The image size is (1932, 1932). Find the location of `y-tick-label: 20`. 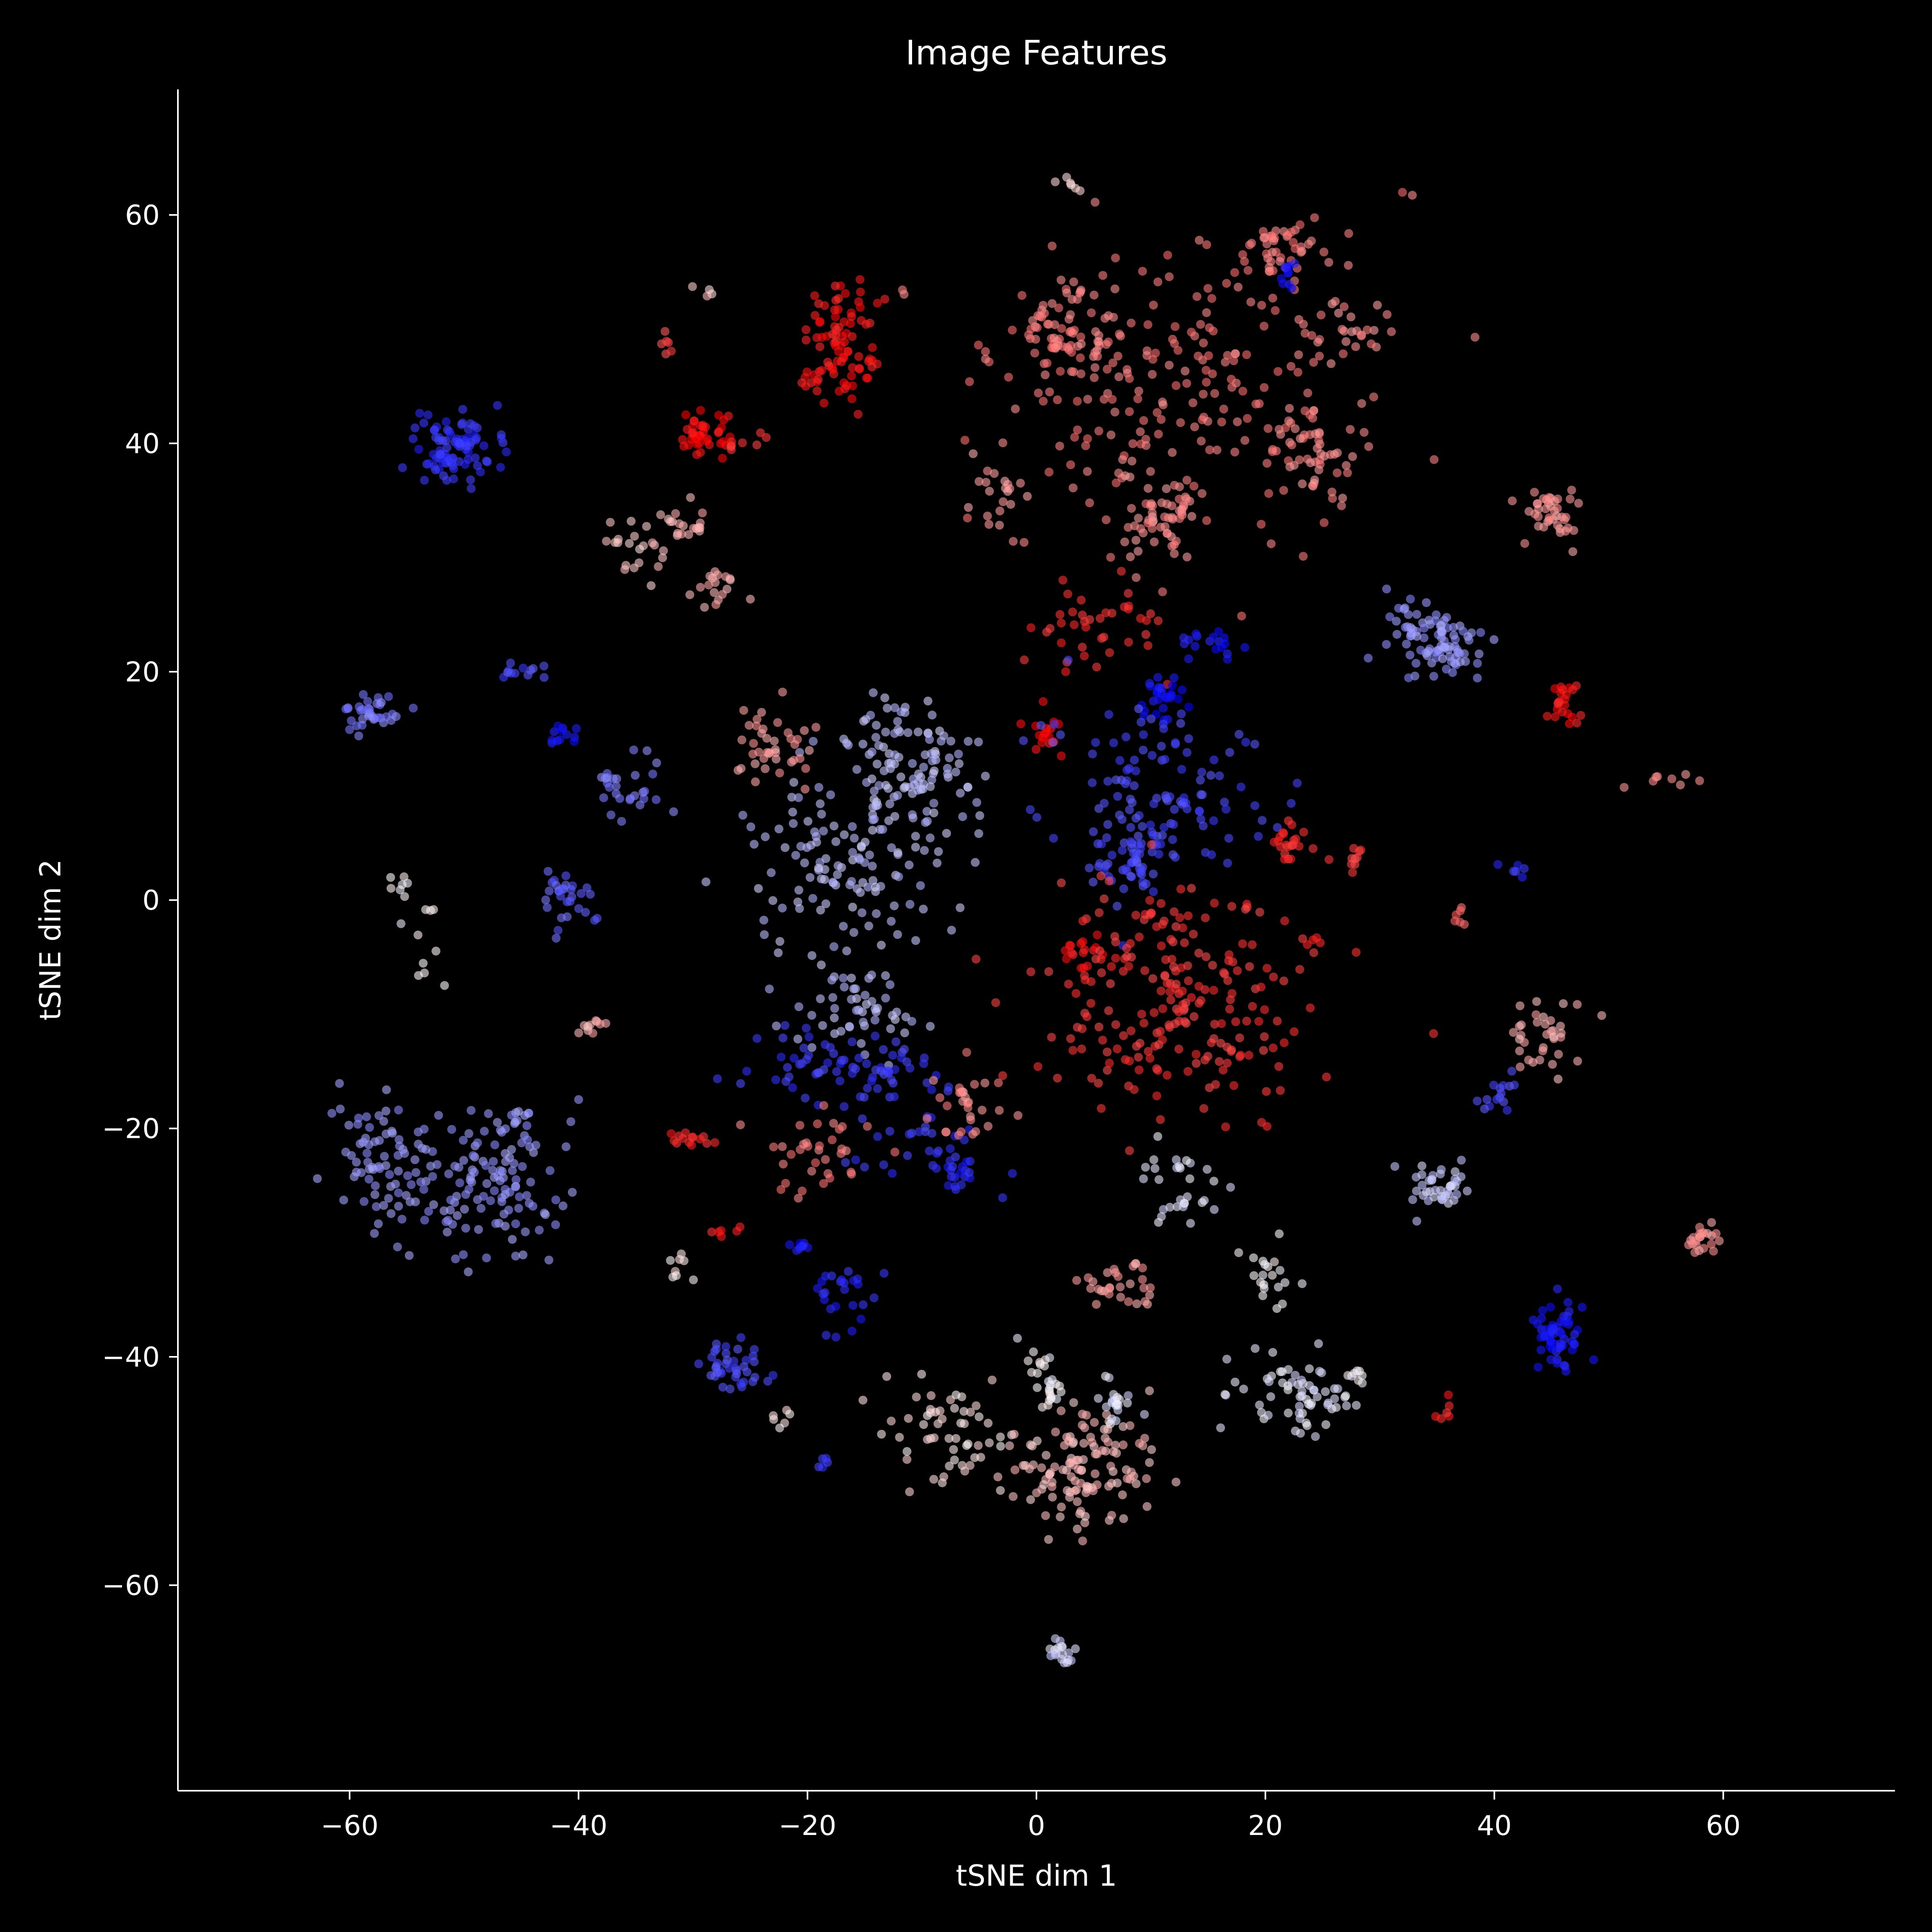

y-tick-label: 20 is located at coordinates (142, 672).